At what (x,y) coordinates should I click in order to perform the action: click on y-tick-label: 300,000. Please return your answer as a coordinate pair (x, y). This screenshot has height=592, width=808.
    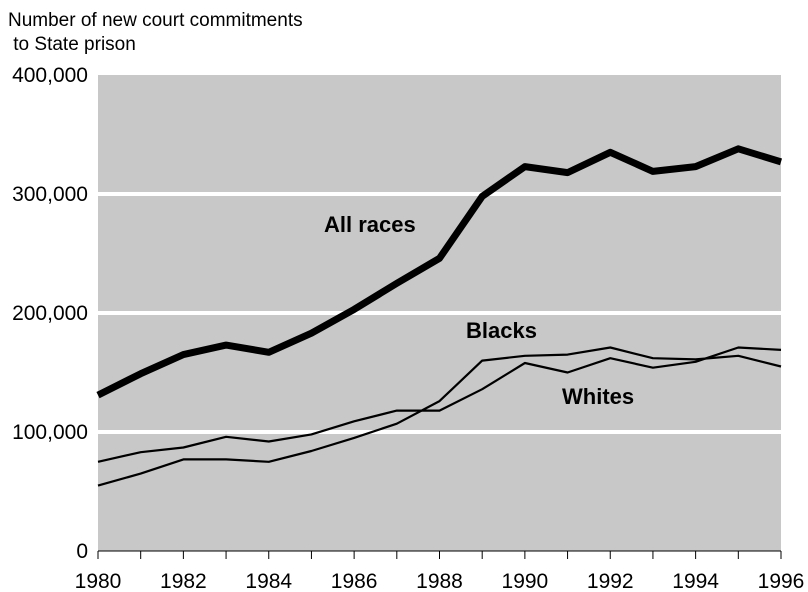
    Looking at the image, I should click on (50, 194).